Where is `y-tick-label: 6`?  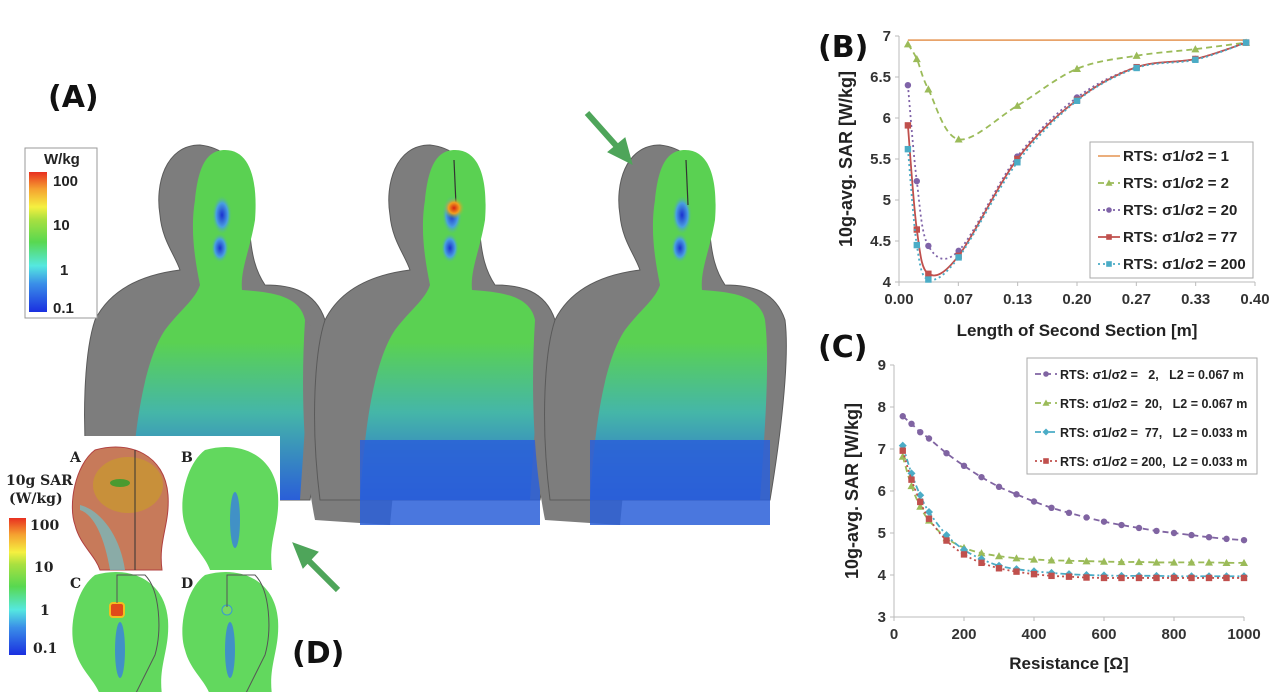 y-tick-label: 6 is located at coordinates (887, 118).